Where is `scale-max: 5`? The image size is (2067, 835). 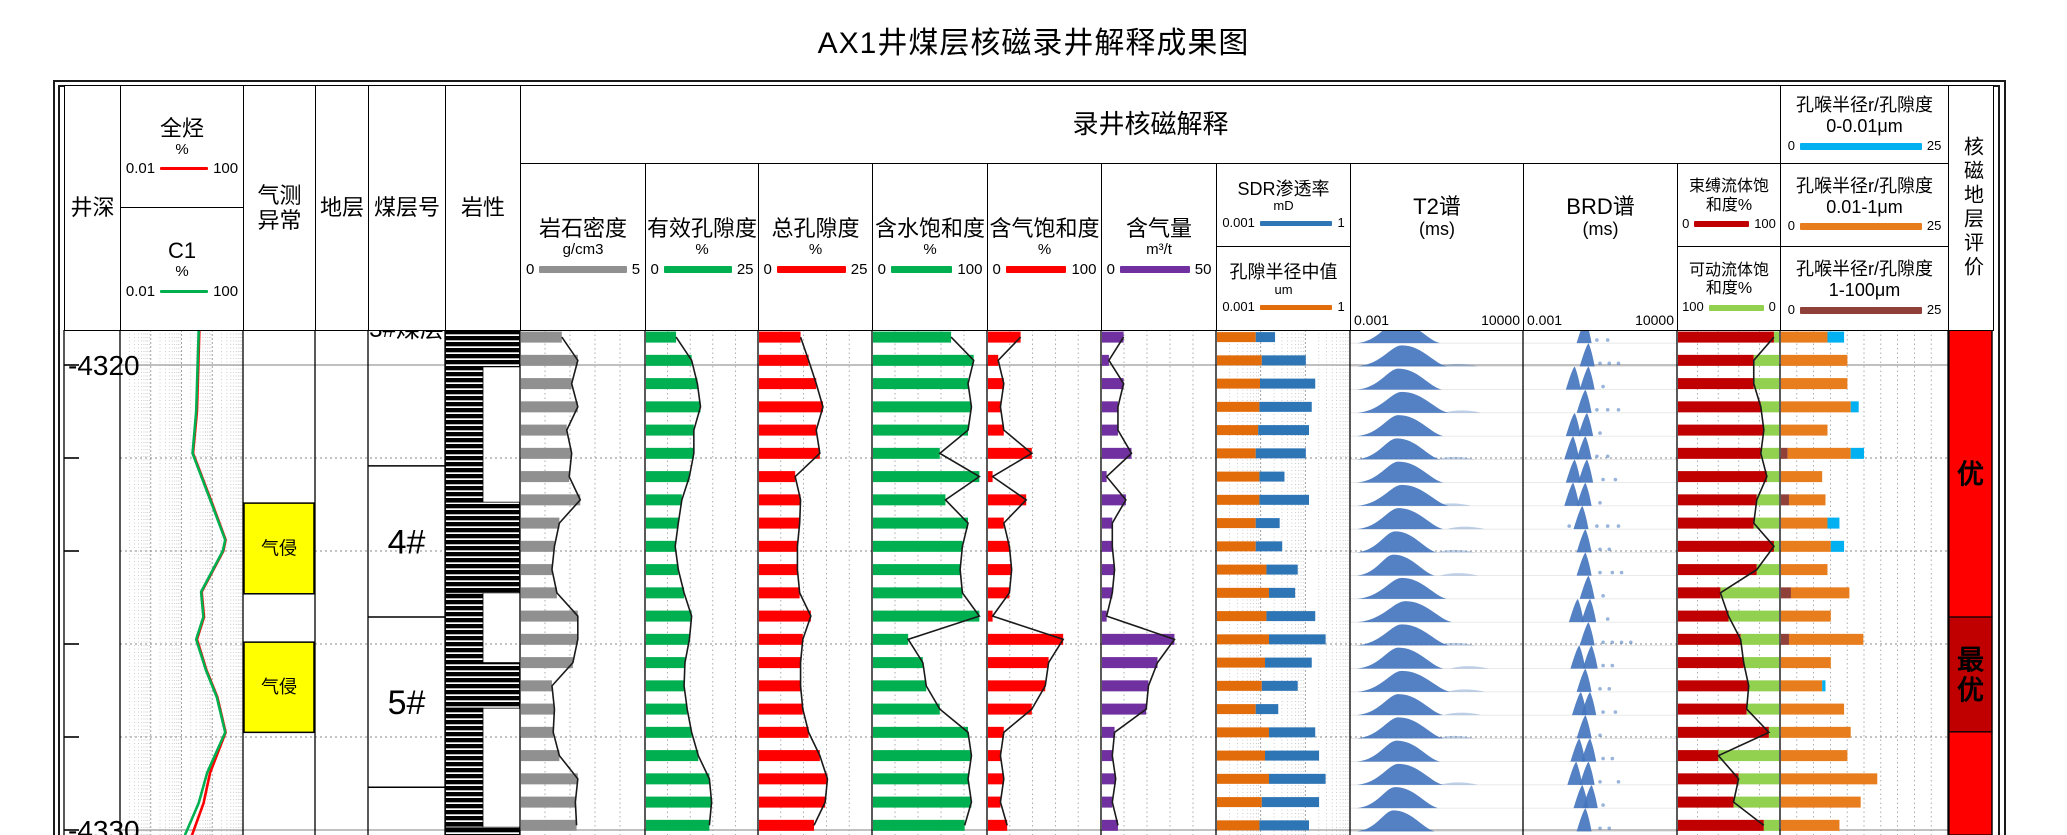
scale-max: 5 is located at coordinates (636, 269).